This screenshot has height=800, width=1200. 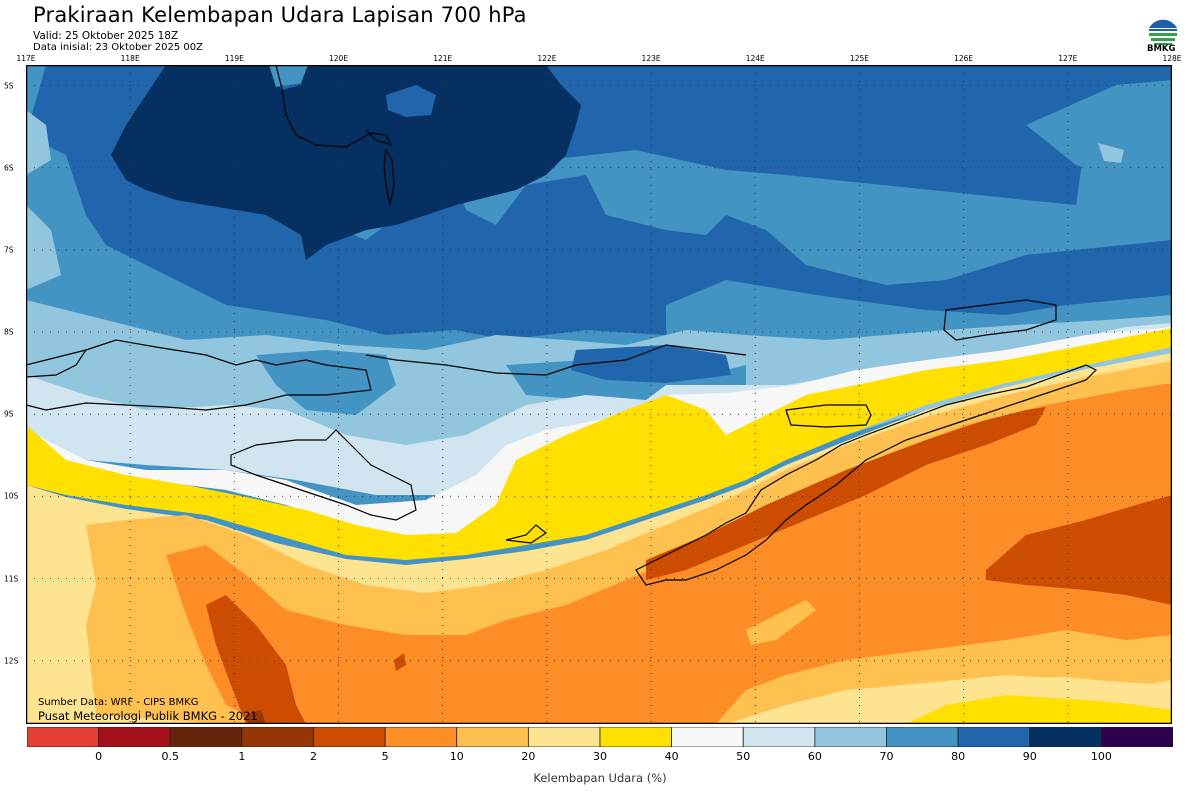 I want to click on valid-time: Valid: 25 Oktober 2025 18Z, so click(x=106, y=36).